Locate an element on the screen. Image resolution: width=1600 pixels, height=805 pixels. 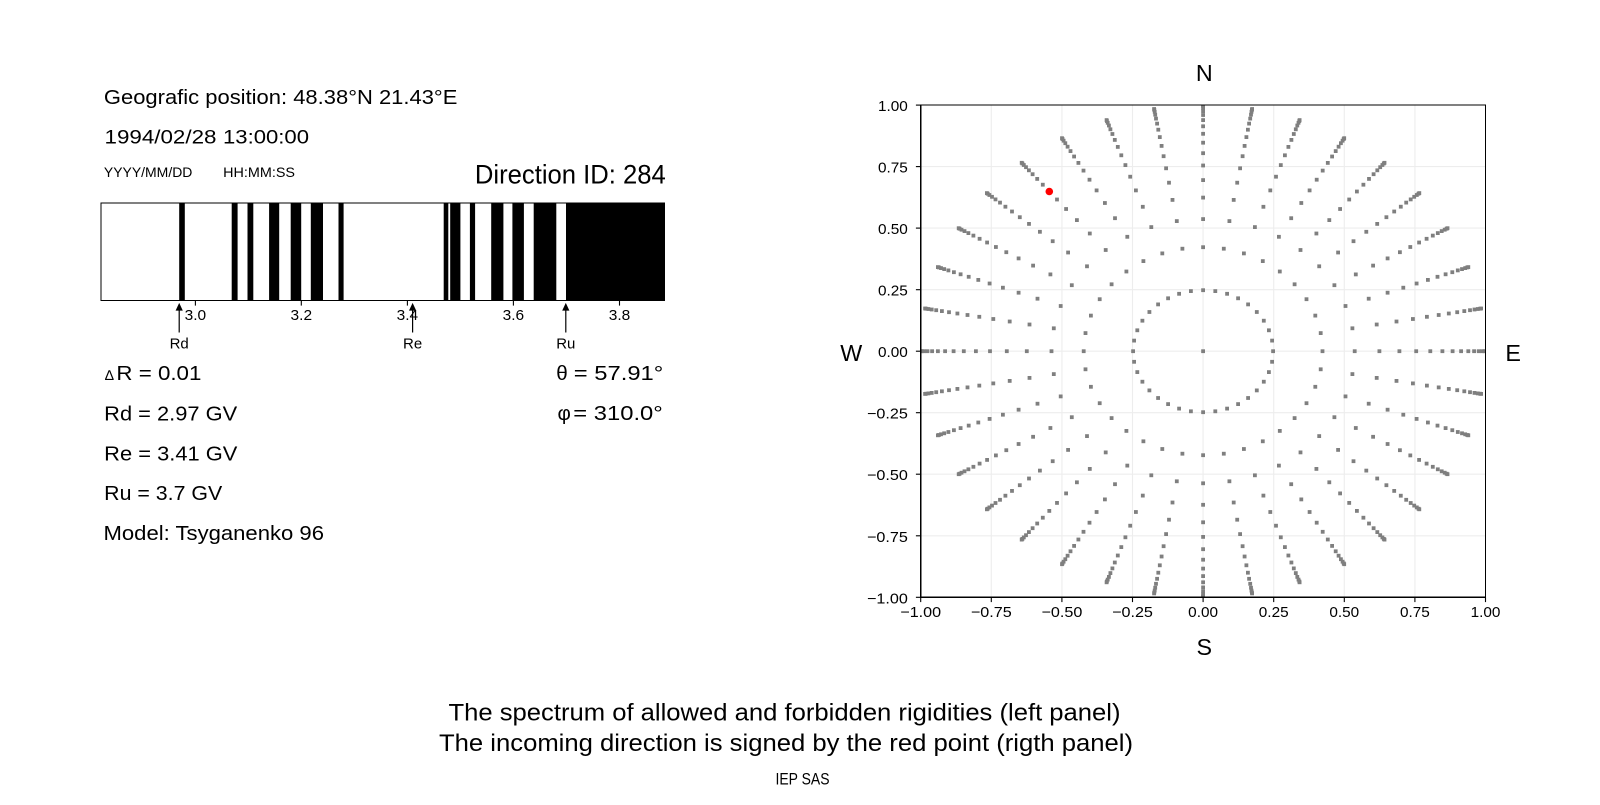
svg-text: Model: Tsyganenko 96 is located at coordinates (214, 533).